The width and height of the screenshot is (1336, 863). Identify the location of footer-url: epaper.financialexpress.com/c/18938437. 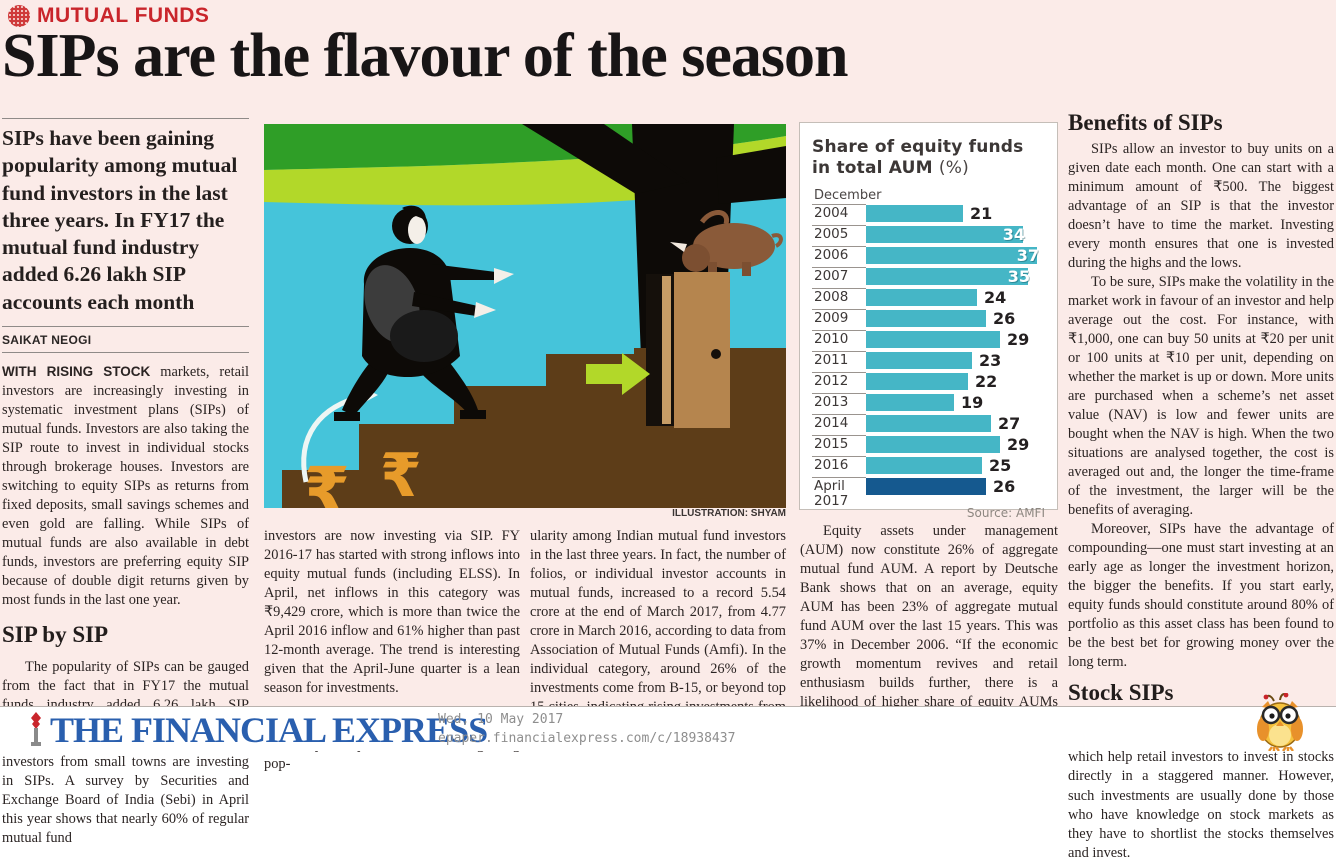
(587, 738).